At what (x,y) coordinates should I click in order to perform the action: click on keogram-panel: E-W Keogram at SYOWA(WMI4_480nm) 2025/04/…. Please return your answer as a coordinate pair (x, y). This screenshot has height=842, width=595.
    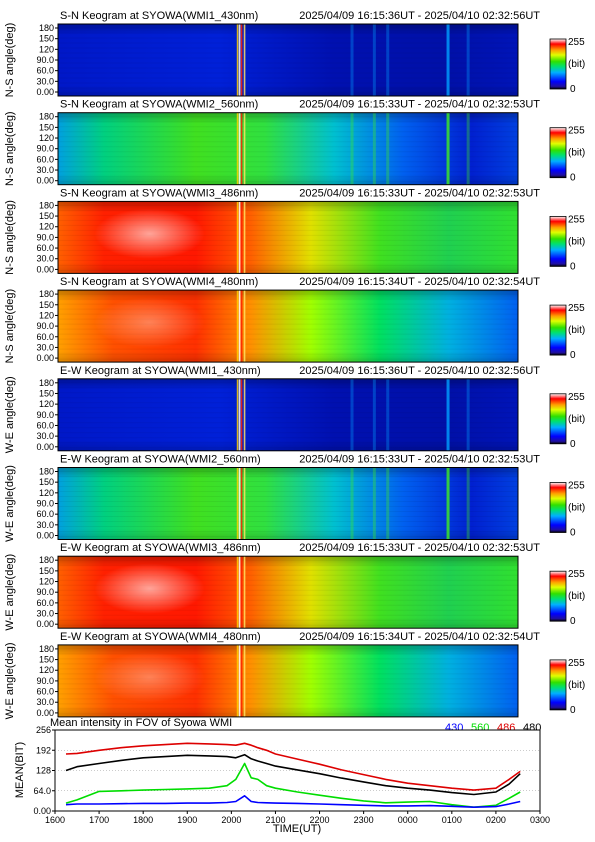
    Looking at the image, I should click on (294, 675).